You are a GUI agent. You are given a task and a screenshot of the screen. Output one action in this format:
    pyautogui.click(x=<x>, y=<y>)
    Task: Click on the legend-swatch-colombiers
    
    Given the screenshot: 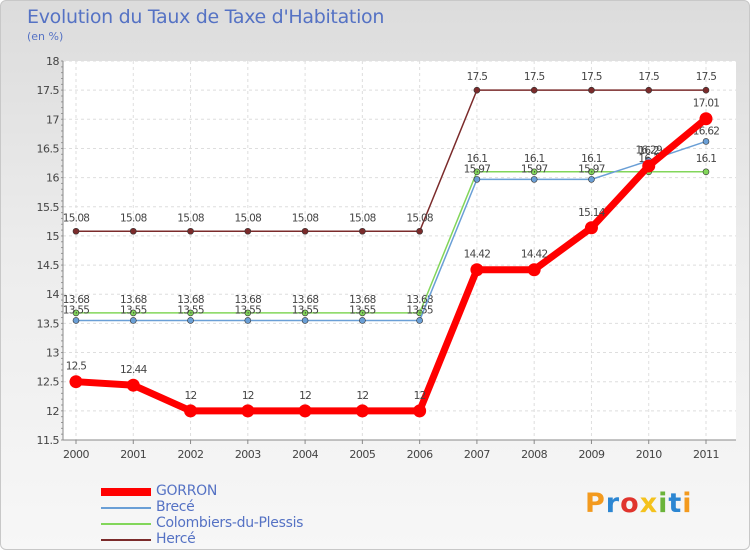 What is the action you would take?
    pyautogui.click(x=126, y=524)
    